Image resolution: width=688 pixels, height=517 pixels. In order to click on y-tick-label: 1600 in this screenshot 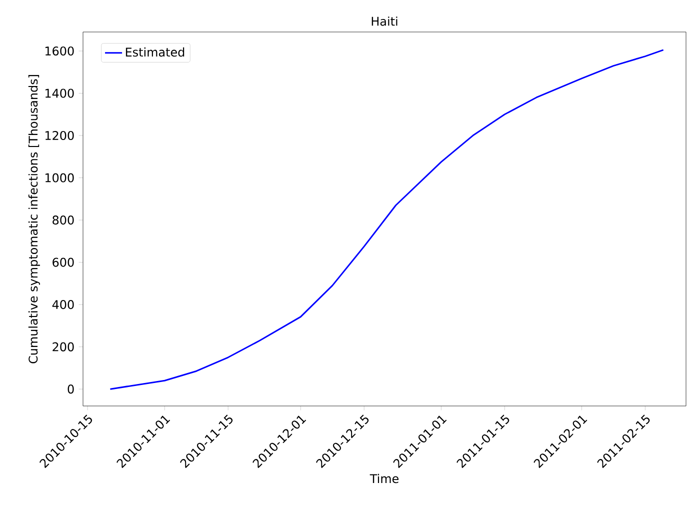, I will do `click(59, 51)`.